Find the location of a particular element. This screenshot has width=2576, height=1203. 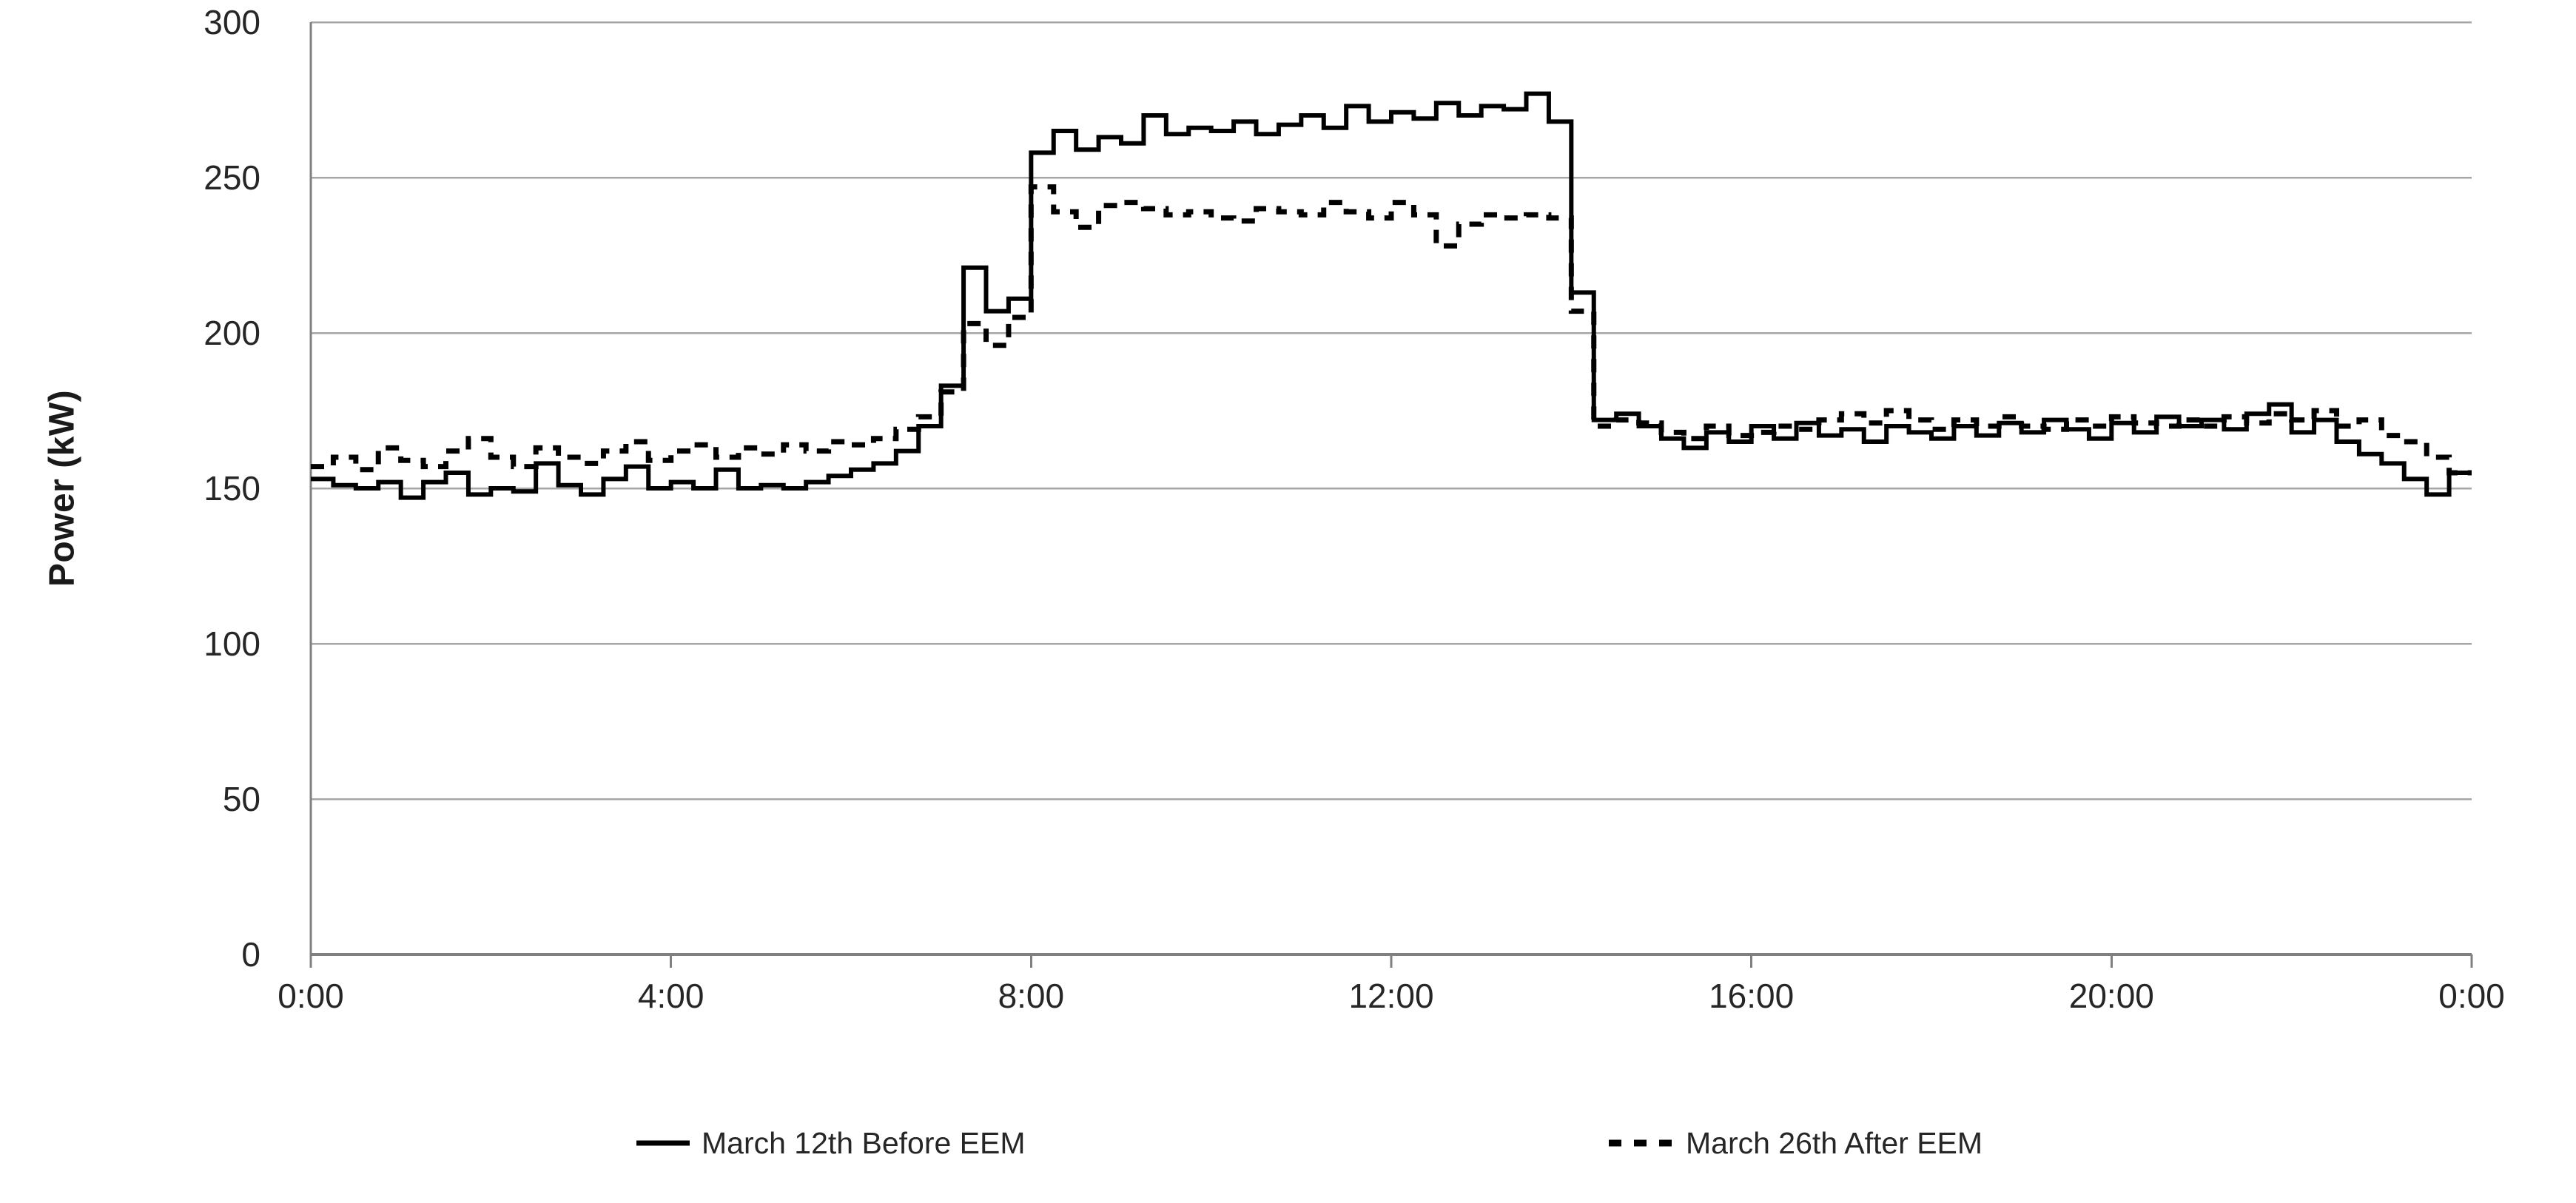

y-tick-label-300: 300 is located at coordinates (232, 22).